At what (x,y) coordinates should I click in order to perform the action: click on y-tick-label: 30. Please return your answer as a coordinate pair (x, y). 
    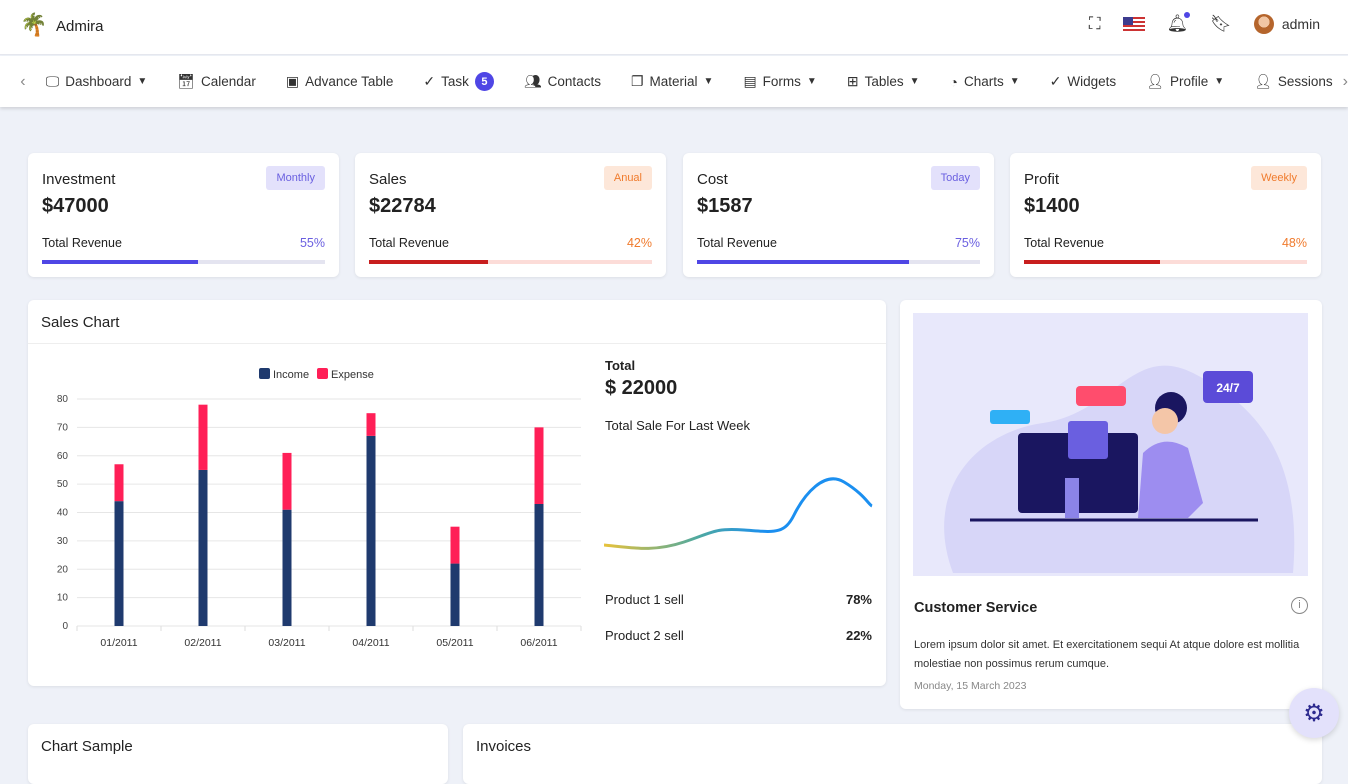
    Looking at the image, I should click on (63, 541).